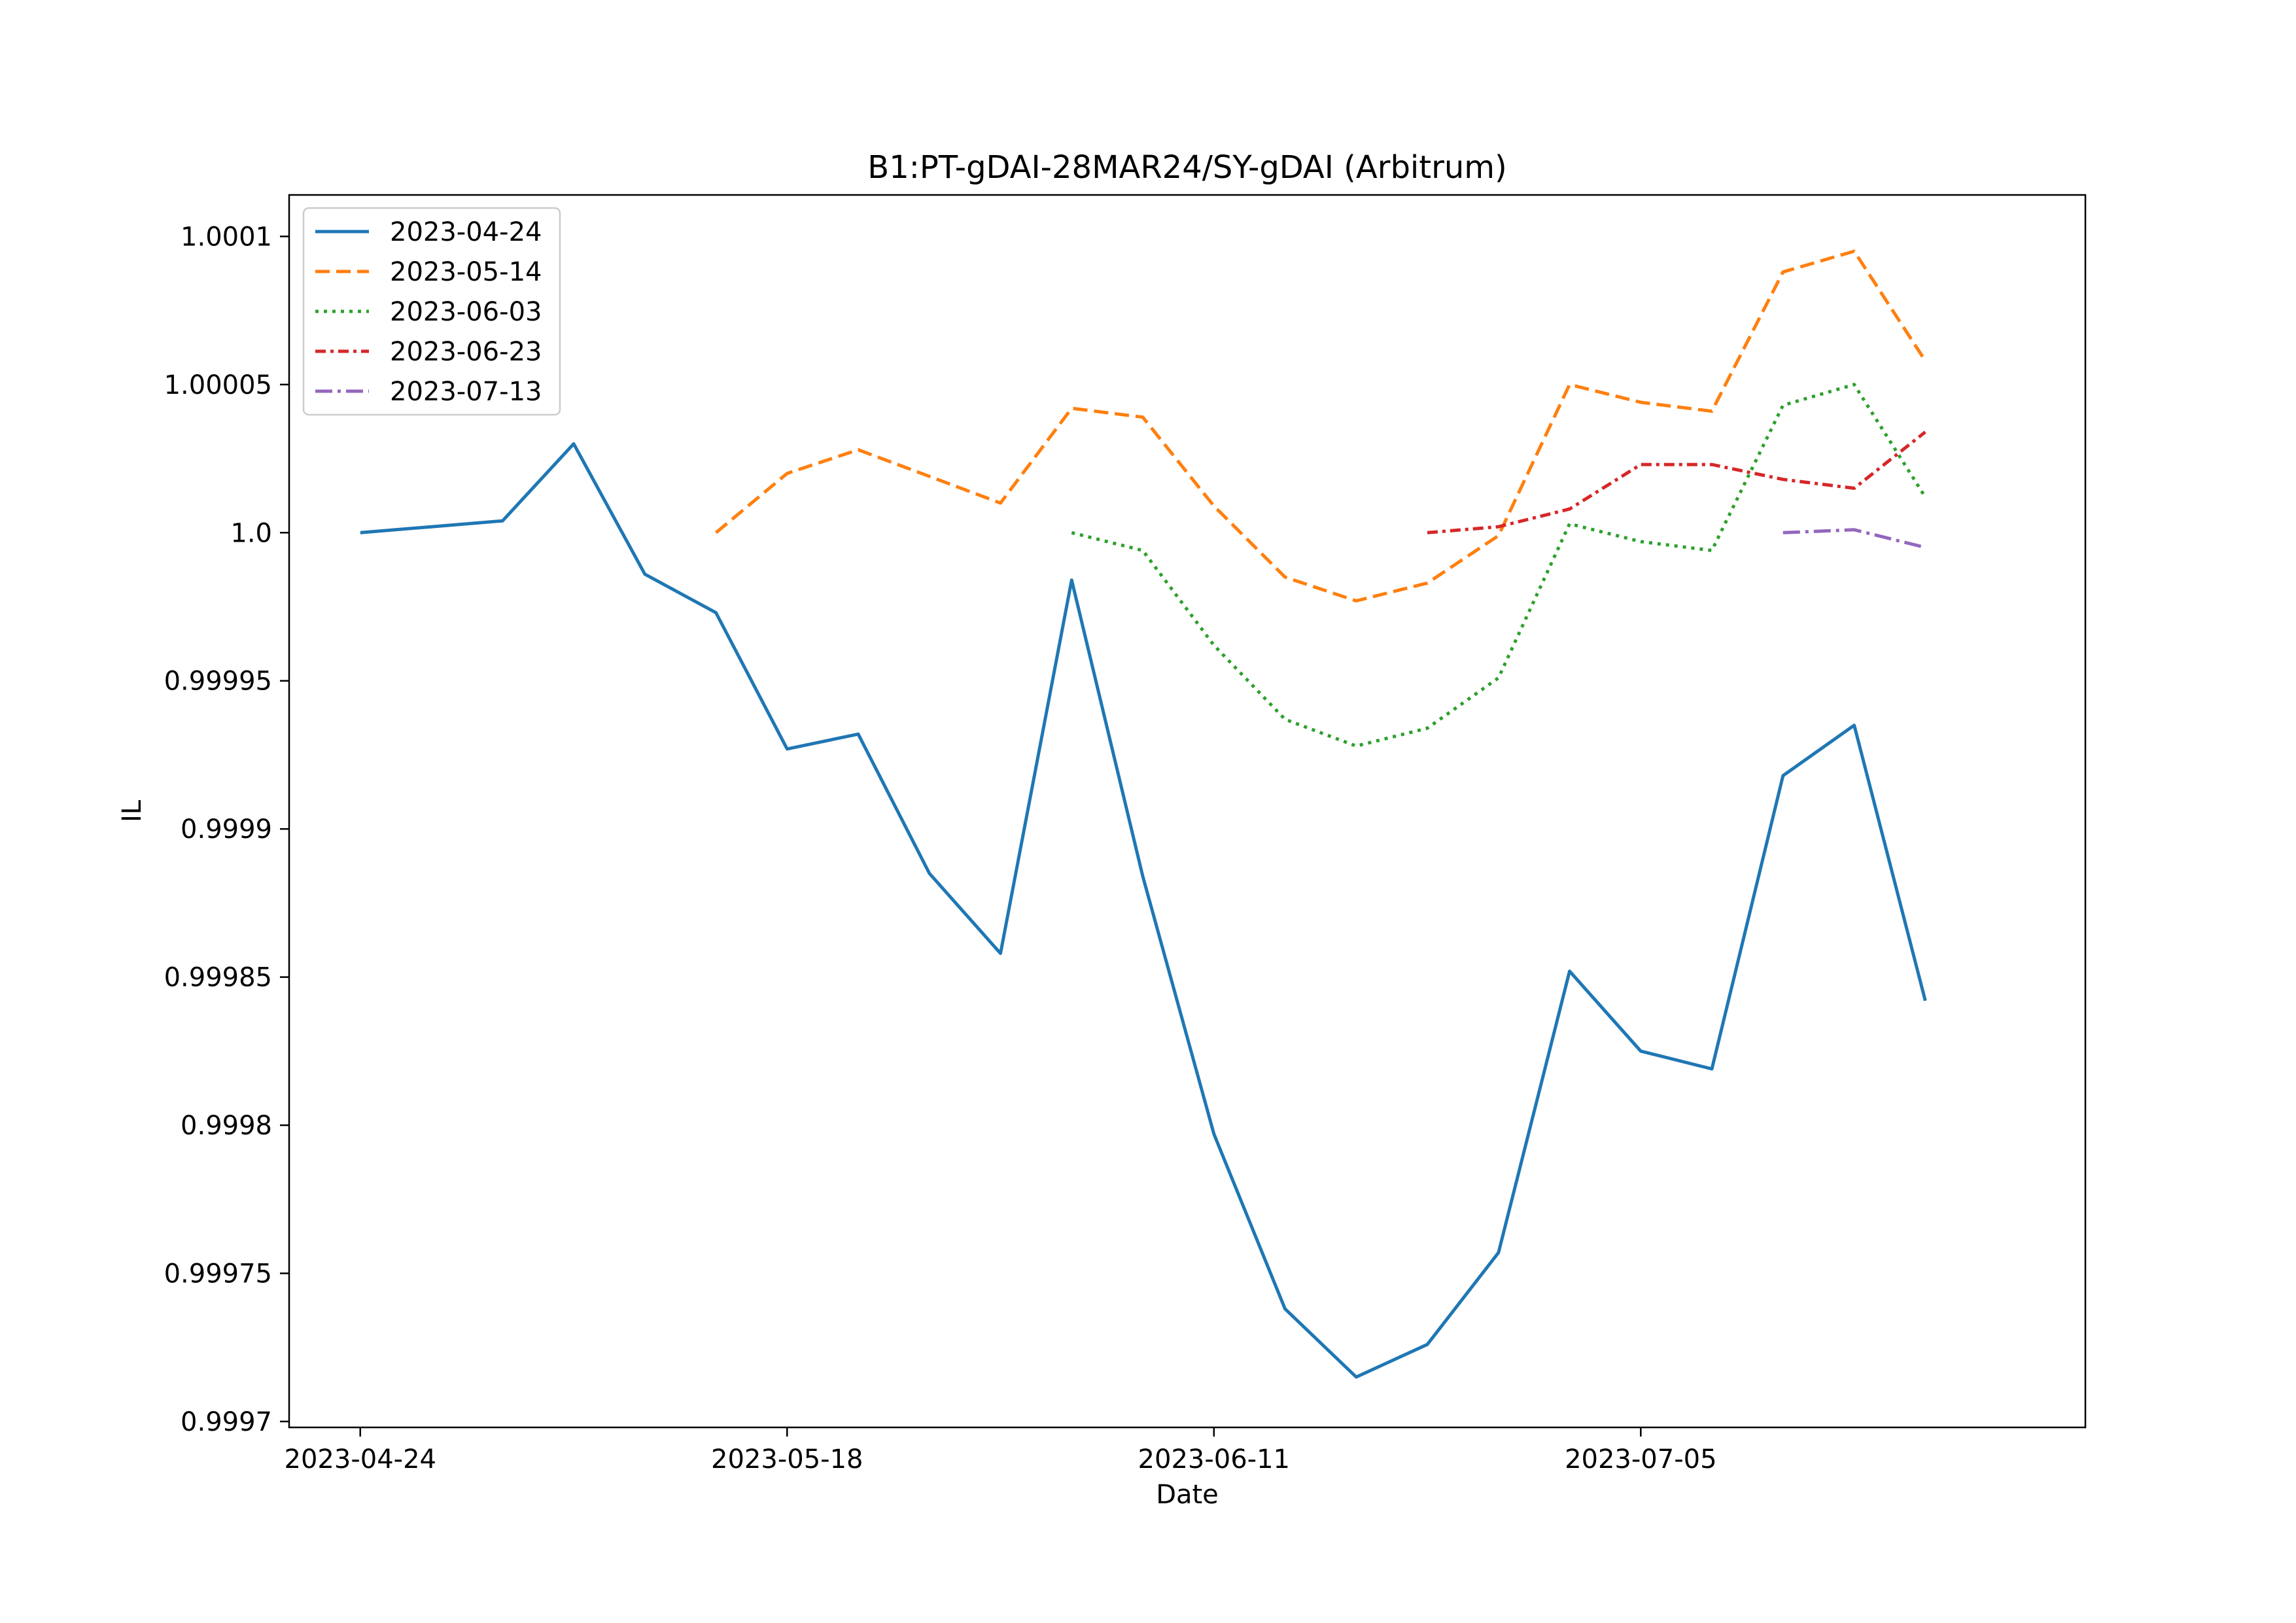  What do you see at coordinates (226, 1422) in the screenshot?
I see `y-tick-label: 0.9997` at bounding box center [226, 1422].